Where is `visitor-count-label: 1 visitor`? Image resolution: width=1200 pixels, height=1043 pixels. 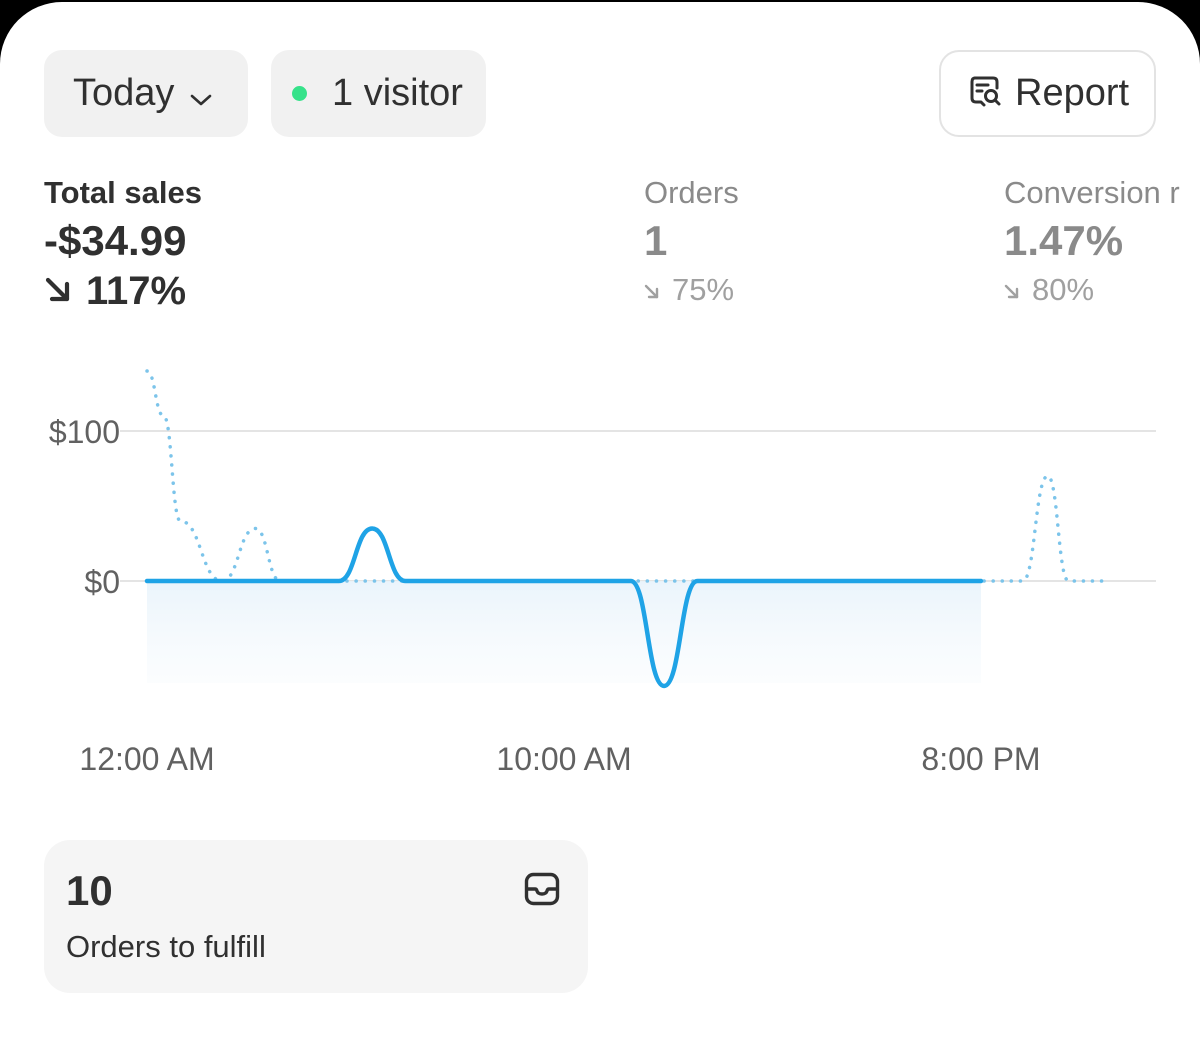
visitor-count-label: 1 visitor is located at coordinates (397, 93).